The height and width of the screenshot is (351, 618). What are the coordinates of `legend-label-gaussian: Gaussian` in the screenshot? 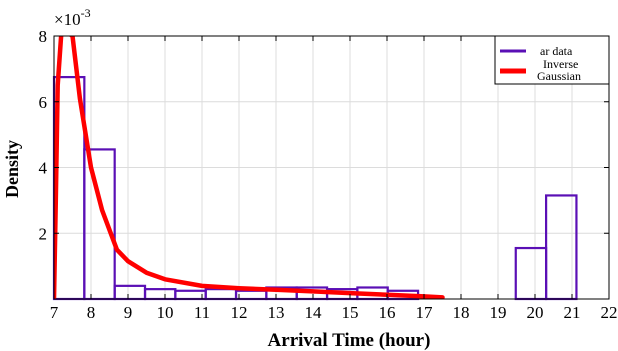 It's located at (559, 76).